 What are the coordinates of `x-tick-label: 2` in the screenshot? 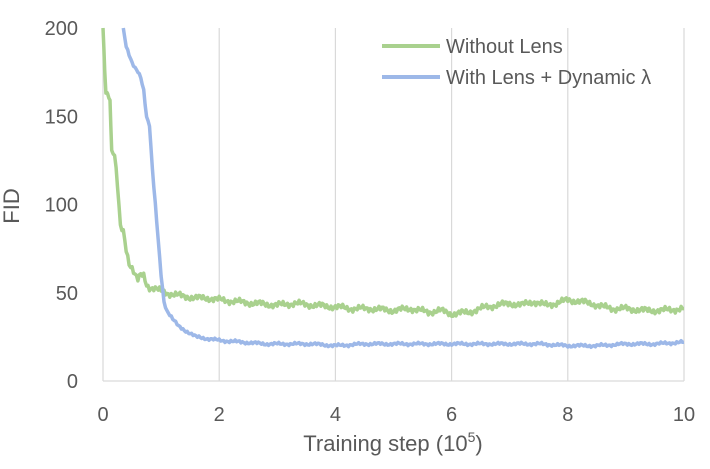 It's located at (219, 415).